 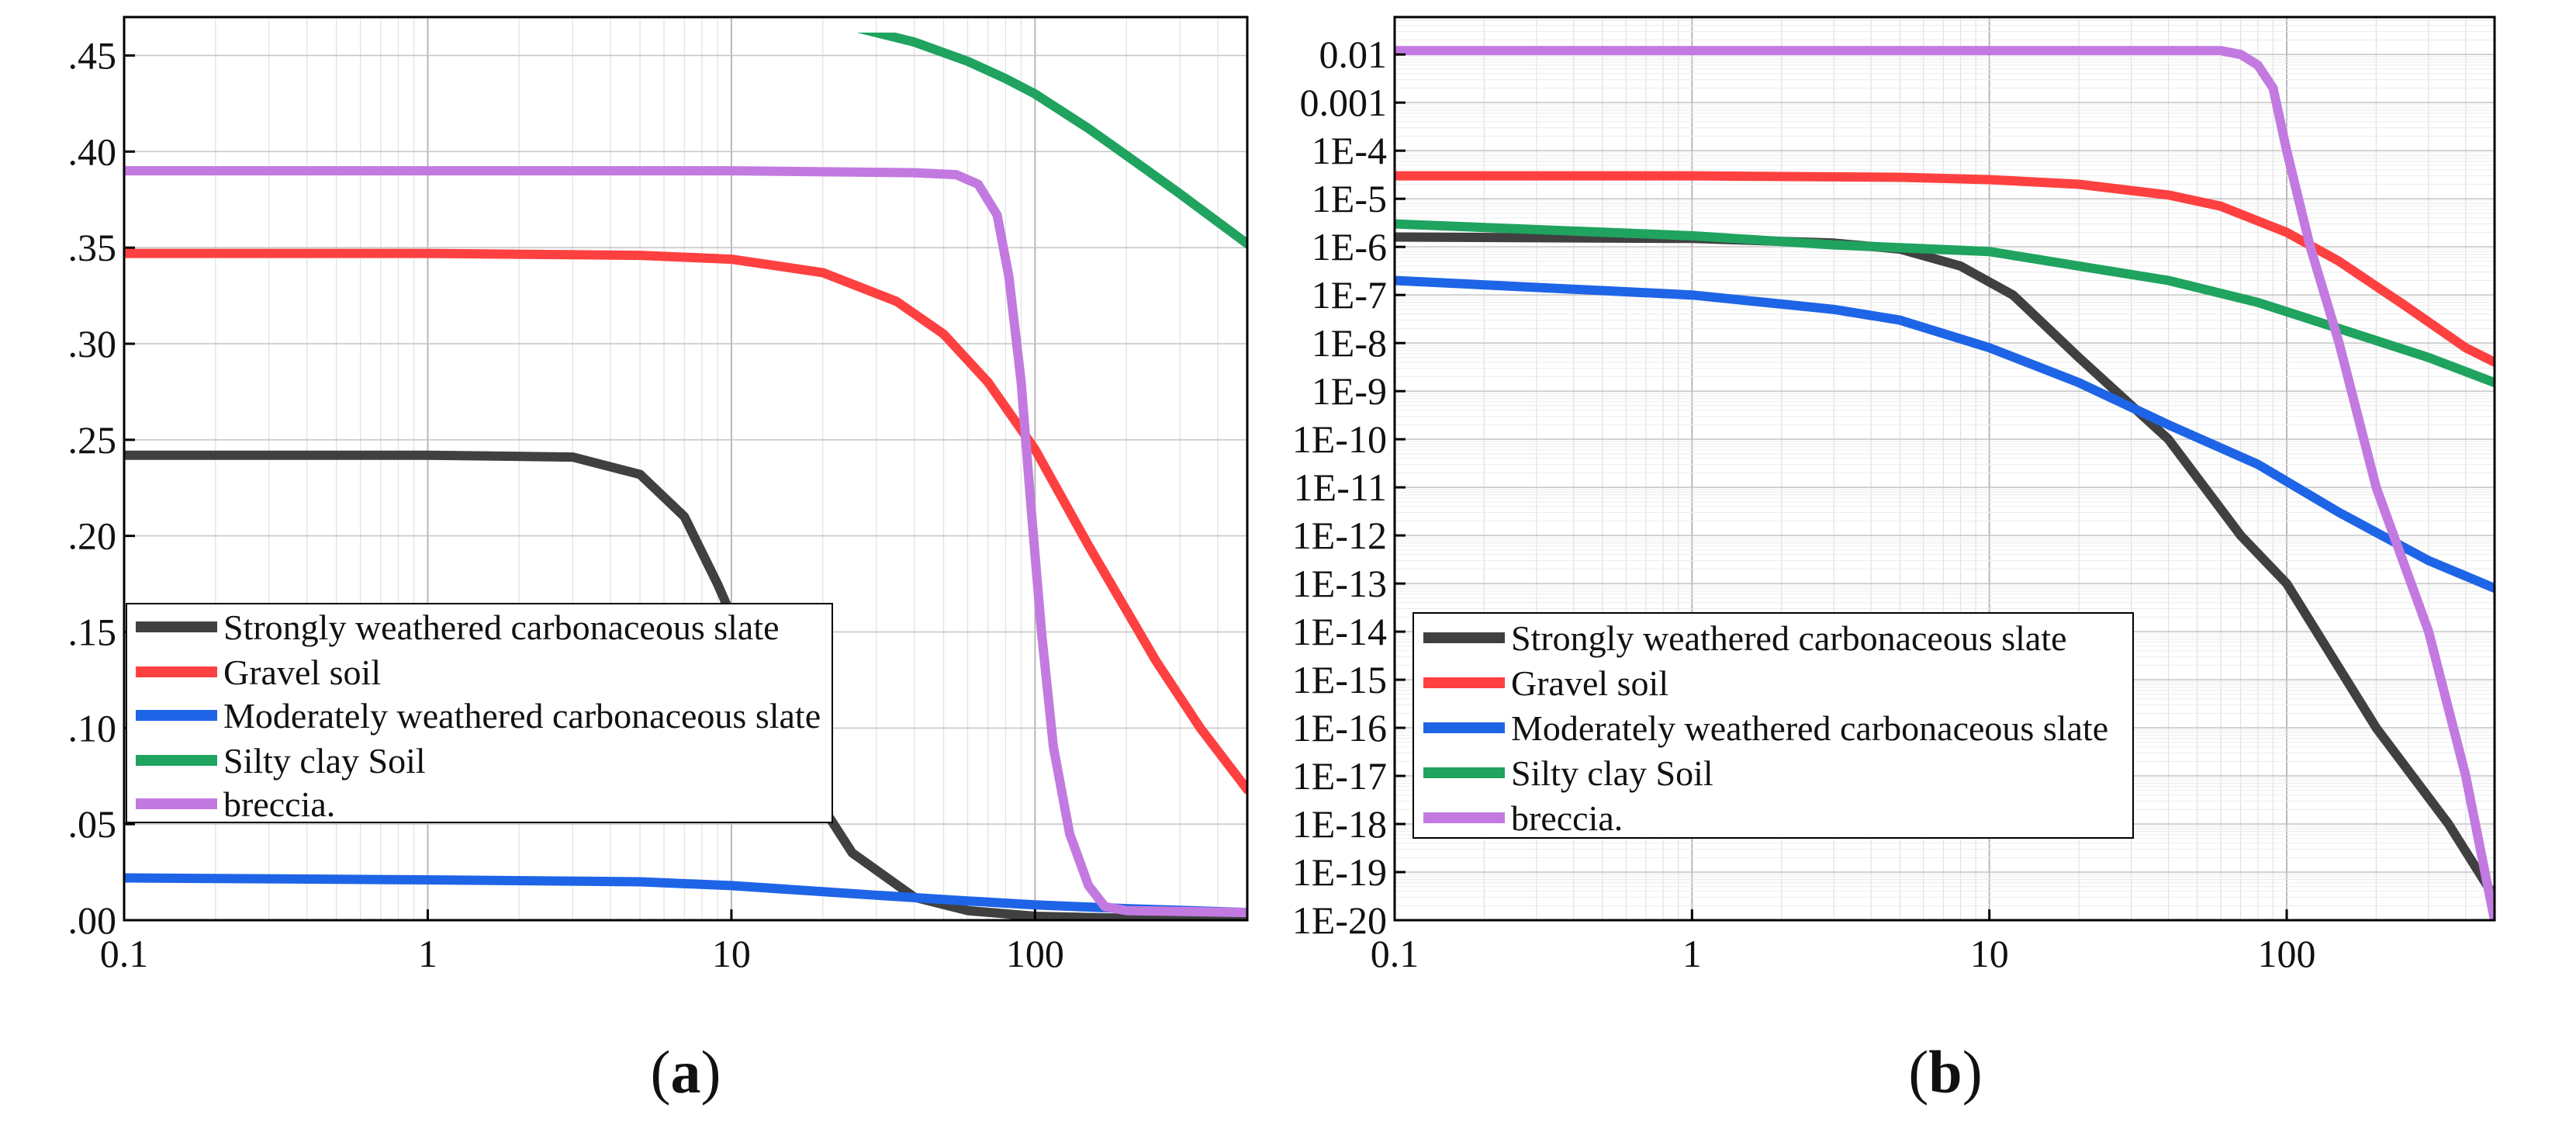 I want to click on y-tick-label: .25, so click(x=92, y=440).